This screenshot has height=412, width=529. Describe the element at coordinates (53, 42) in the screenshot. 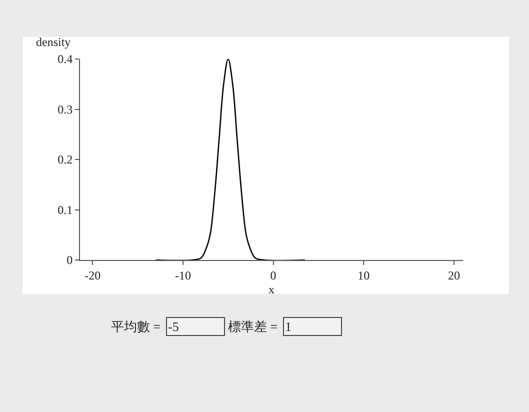

I see `y-axis-title: density` at that location.